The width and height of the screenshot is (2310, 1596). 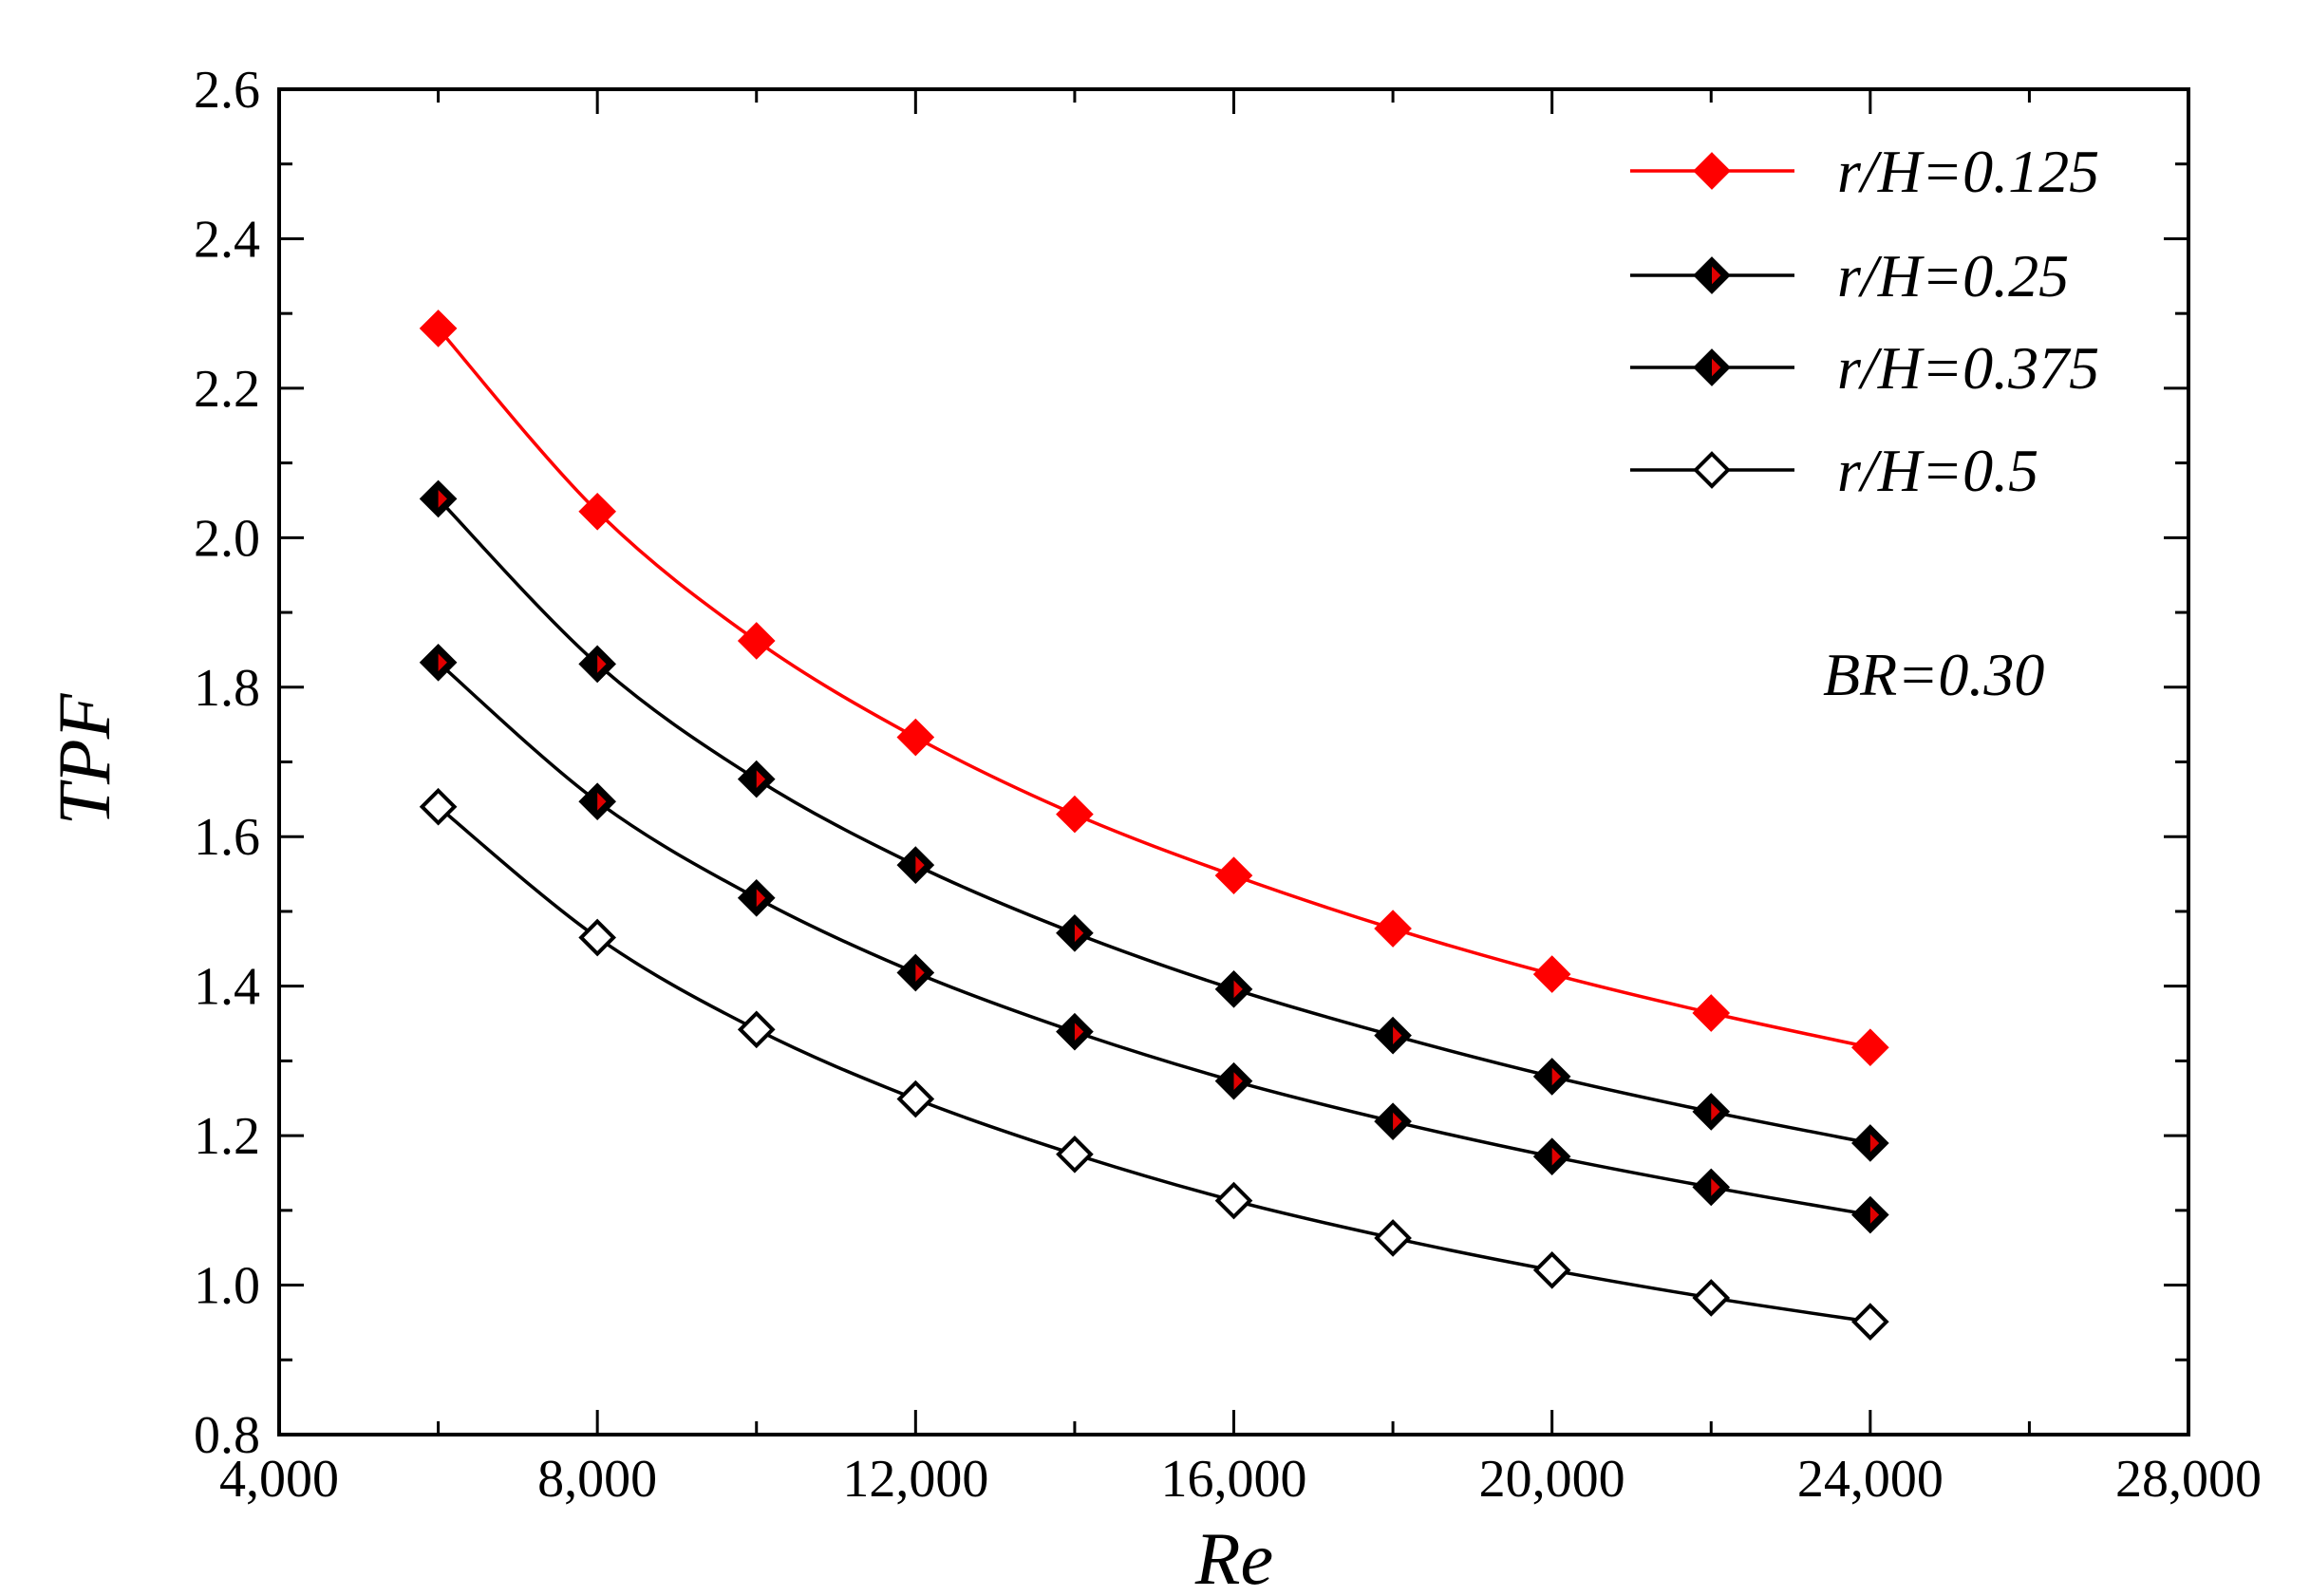 What do you see at coordinates (1552, 1479) in the screenshot?
I see `x-tick-label: 20,000` at bounding box center [1552, 1479].